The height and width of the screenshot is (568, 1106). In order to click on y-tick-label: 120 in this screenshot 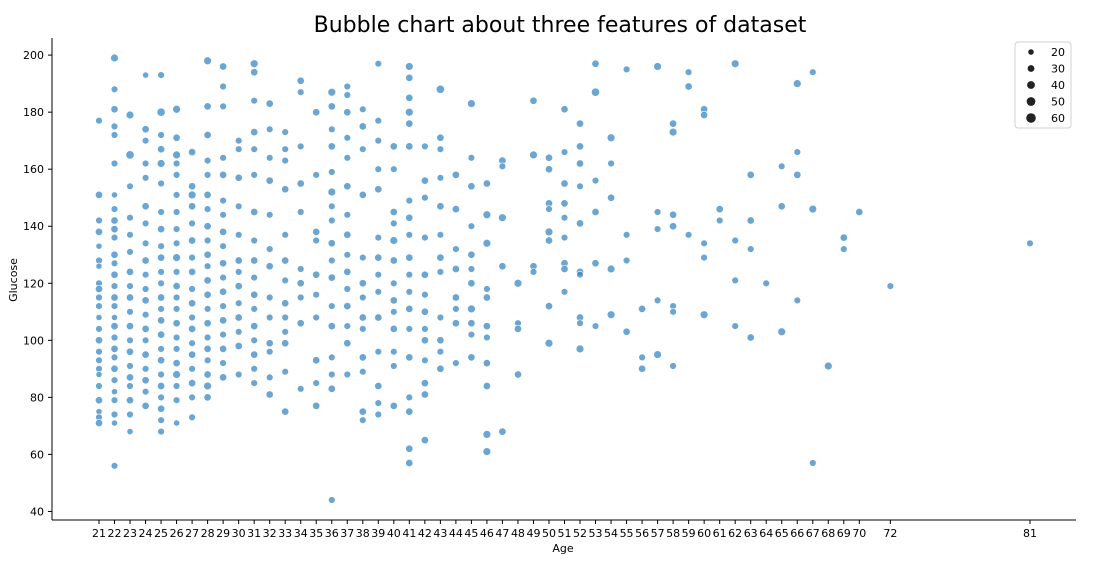, I will do `click(33, 283)`.